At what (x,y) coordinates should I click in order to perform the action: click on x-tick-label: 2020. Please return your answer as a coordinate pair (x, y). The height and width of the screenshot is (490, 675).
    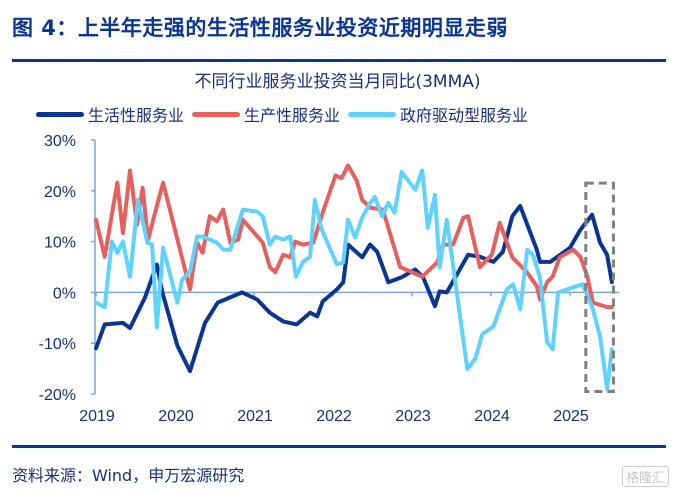
    Looking at the image, I should click on (176, 416).